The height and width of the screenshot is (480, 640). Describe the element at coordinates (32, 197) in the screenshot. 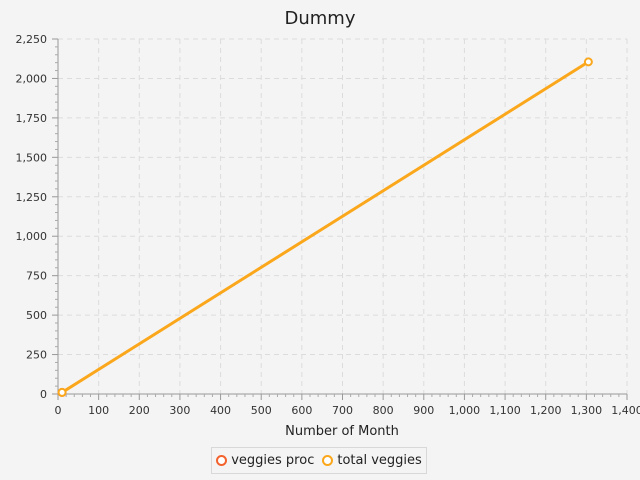

I see `y-tick-label: 1,250` at that location.